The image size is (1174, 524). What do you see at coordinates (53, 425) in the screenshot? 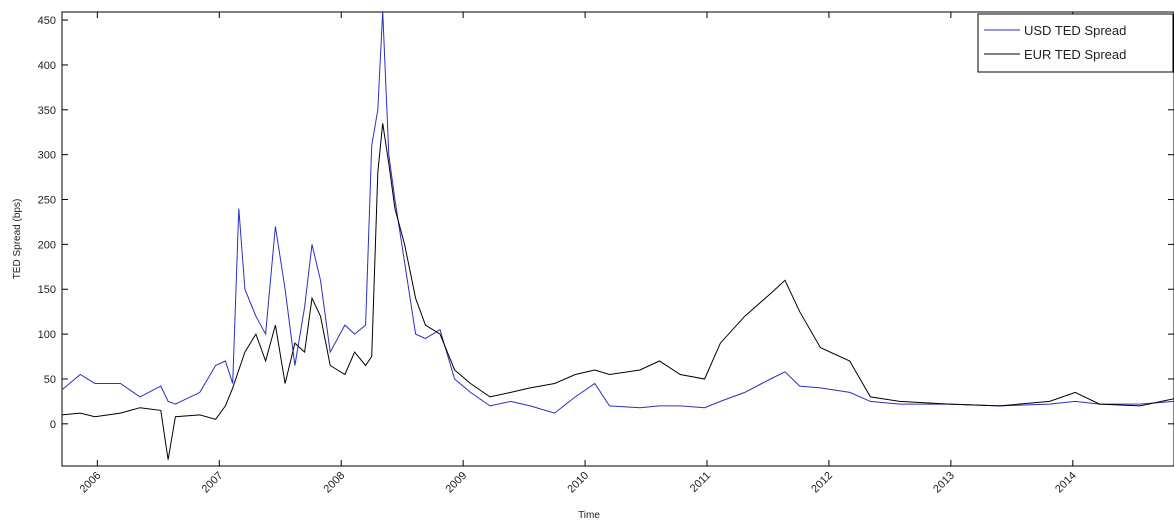
I see `y-tick-label: 0` at bounding box center [53, 425].